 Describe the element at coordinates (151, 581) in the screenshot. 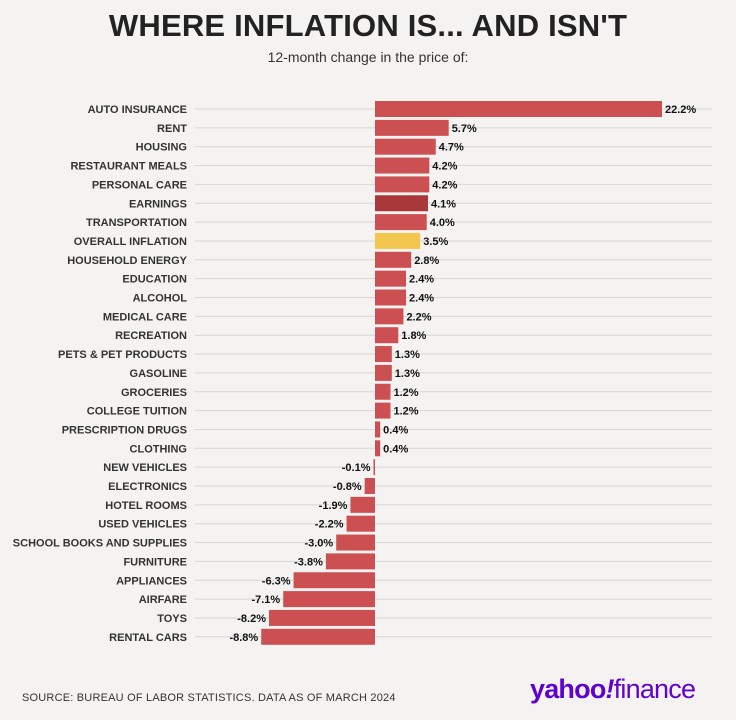

I see `category-label: APPLIANCES` at that location.